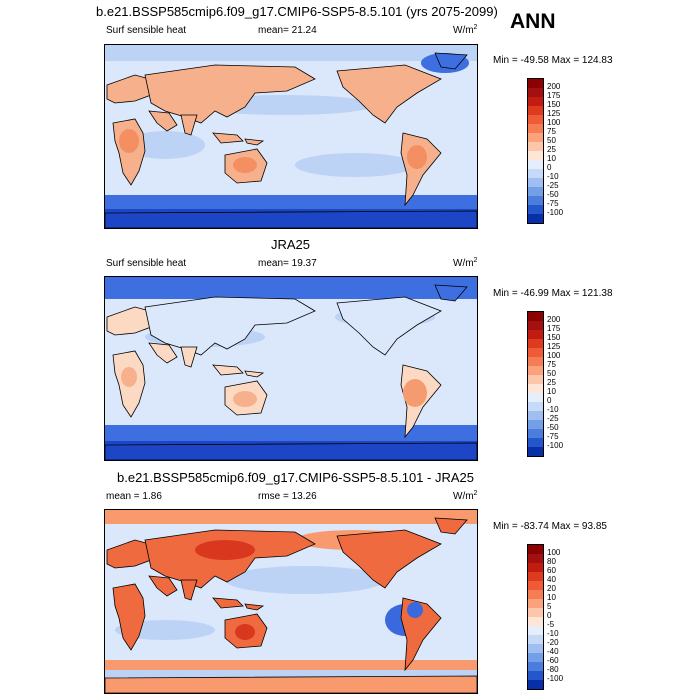 This screenshot has height=700, width=700. Describe the element at coordinates (533, 21) in the screenshot. I see `season-label: ANN` at that location.